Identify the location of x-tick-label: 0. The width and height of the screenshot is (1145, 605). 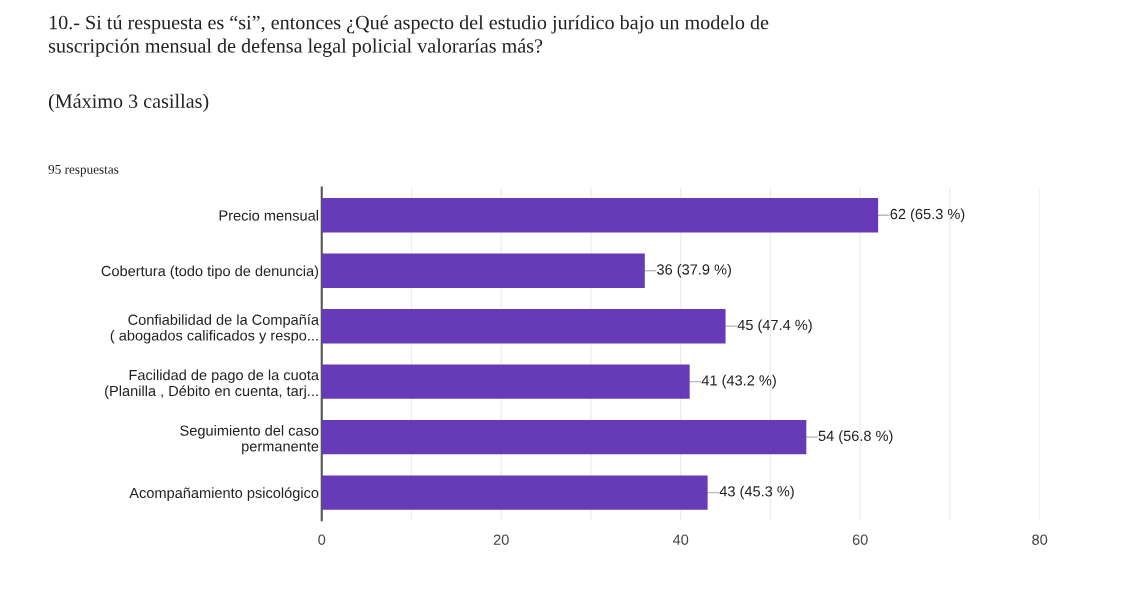
(322, 539).